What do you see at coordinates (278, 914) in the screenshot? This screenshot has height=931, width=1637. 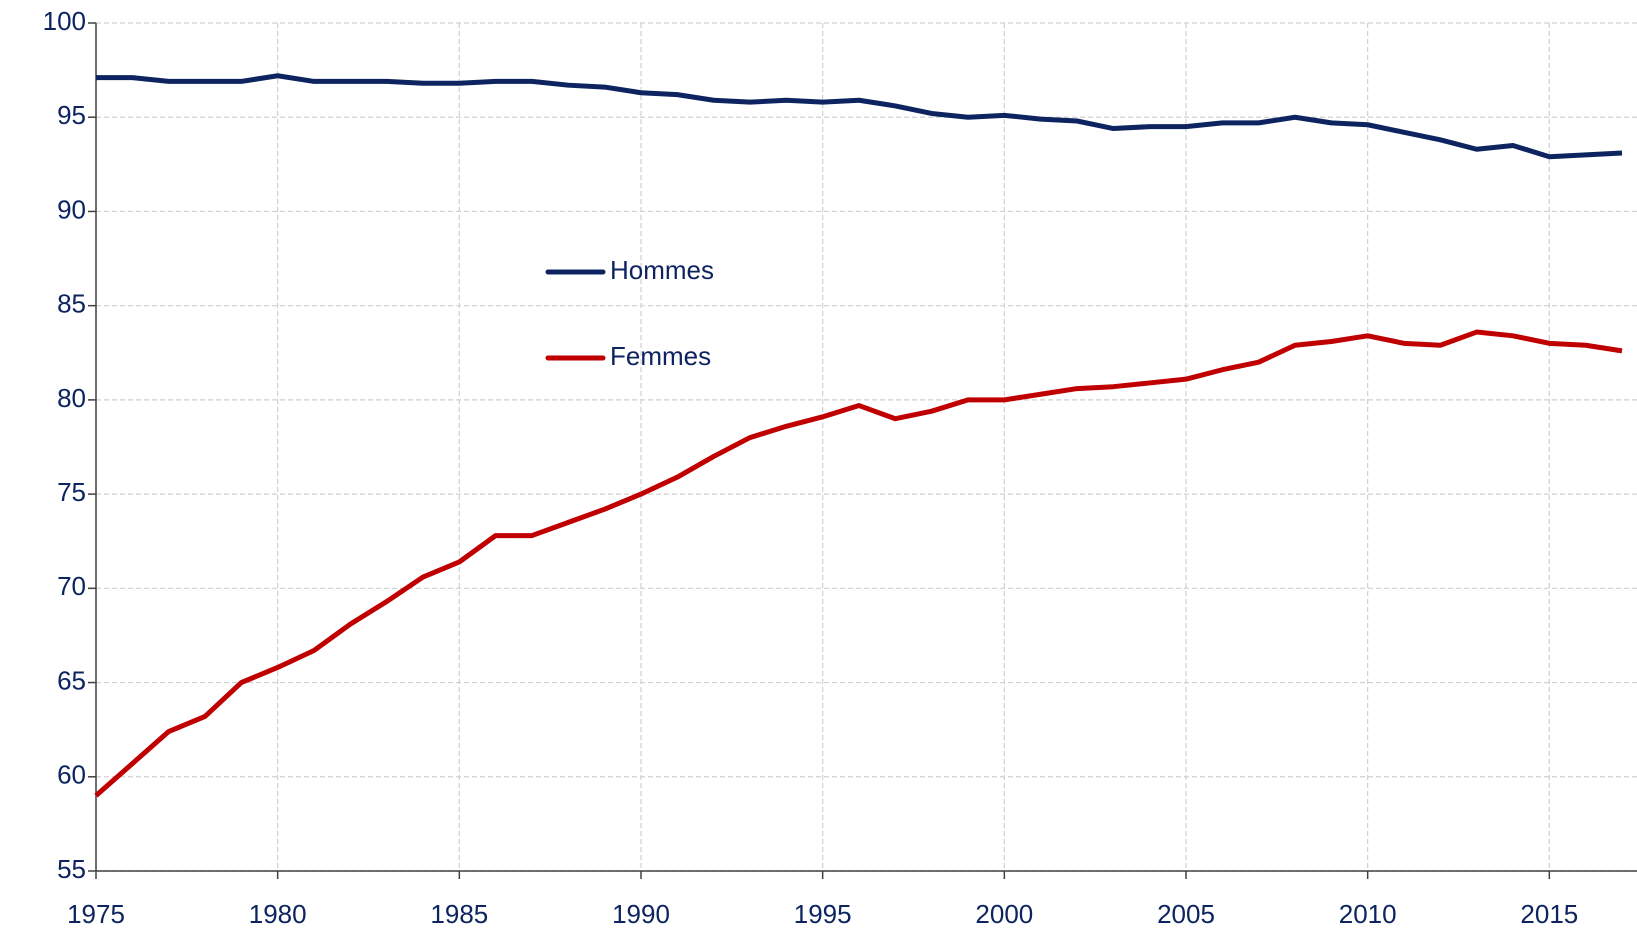 I see `x-tick-label: 1980` at bounding box center [278, 914].